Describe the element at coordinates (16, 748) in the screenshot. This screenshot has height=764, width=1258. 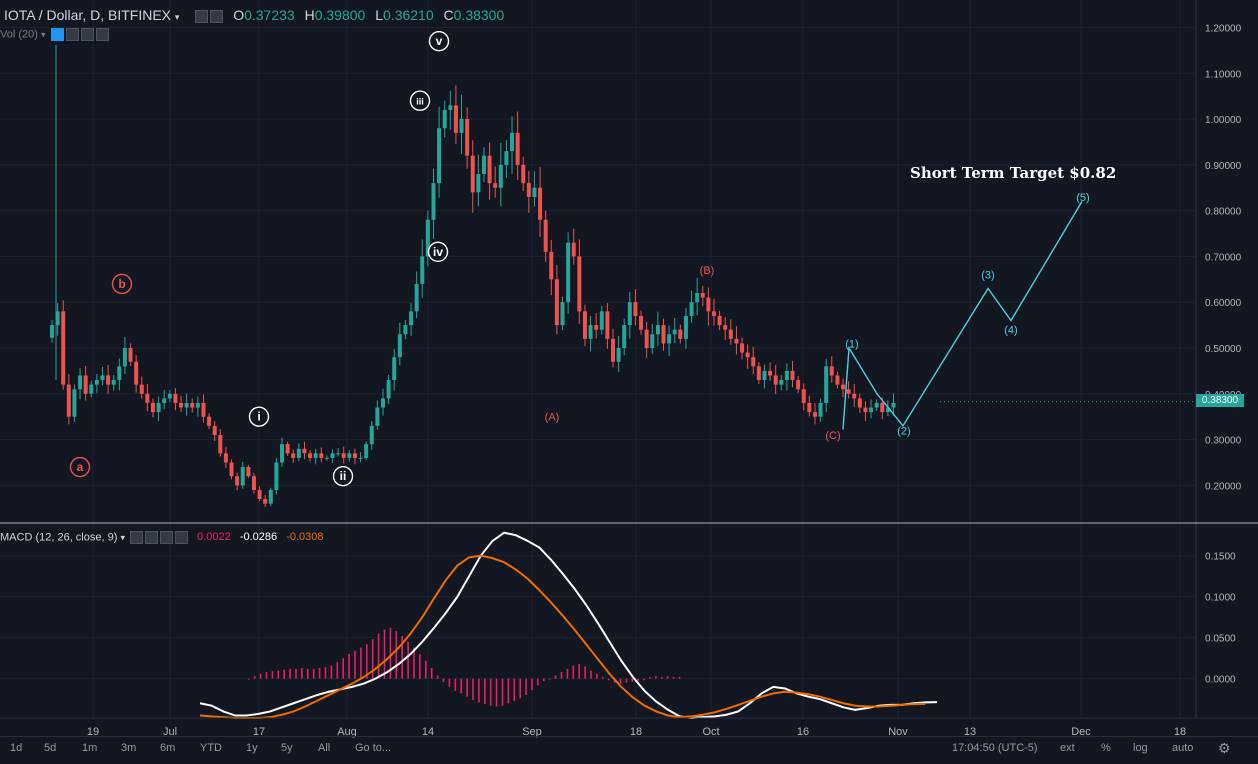
I see `timeframe-1d: 1d` at that location.